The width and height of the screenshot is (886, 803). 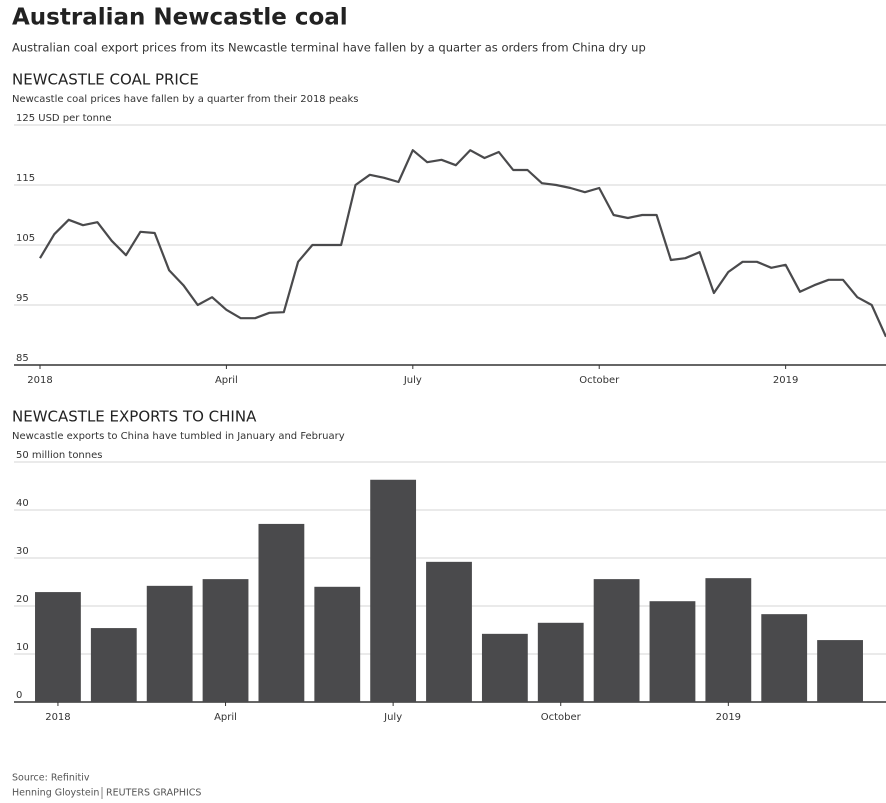 What do you see at coordinates (153, 793) in the screenshot?
I see `agency: REUTERS GRAPHICS` at bounding box center [153, 793].